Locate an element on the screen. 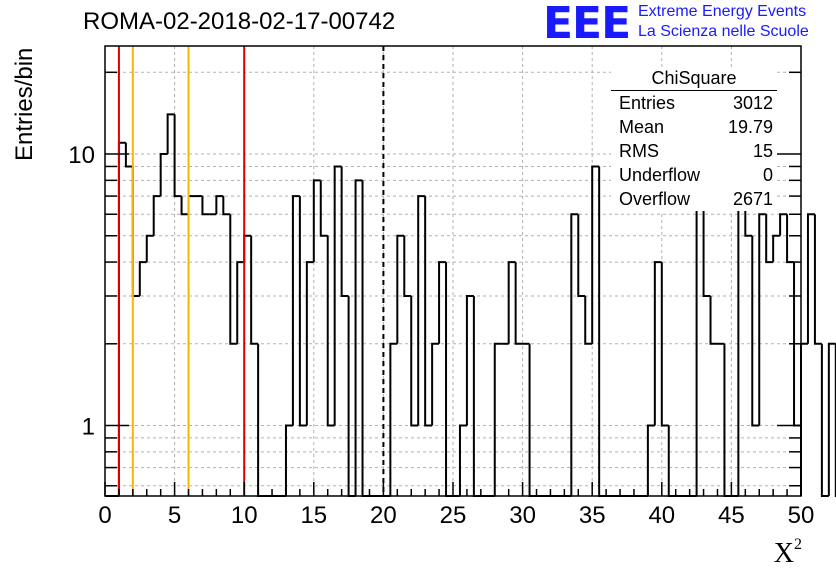 Image resolution: width=836 pixels, height=572 pixels. x-tick-label: 35 is located at coordinates (592, 515).